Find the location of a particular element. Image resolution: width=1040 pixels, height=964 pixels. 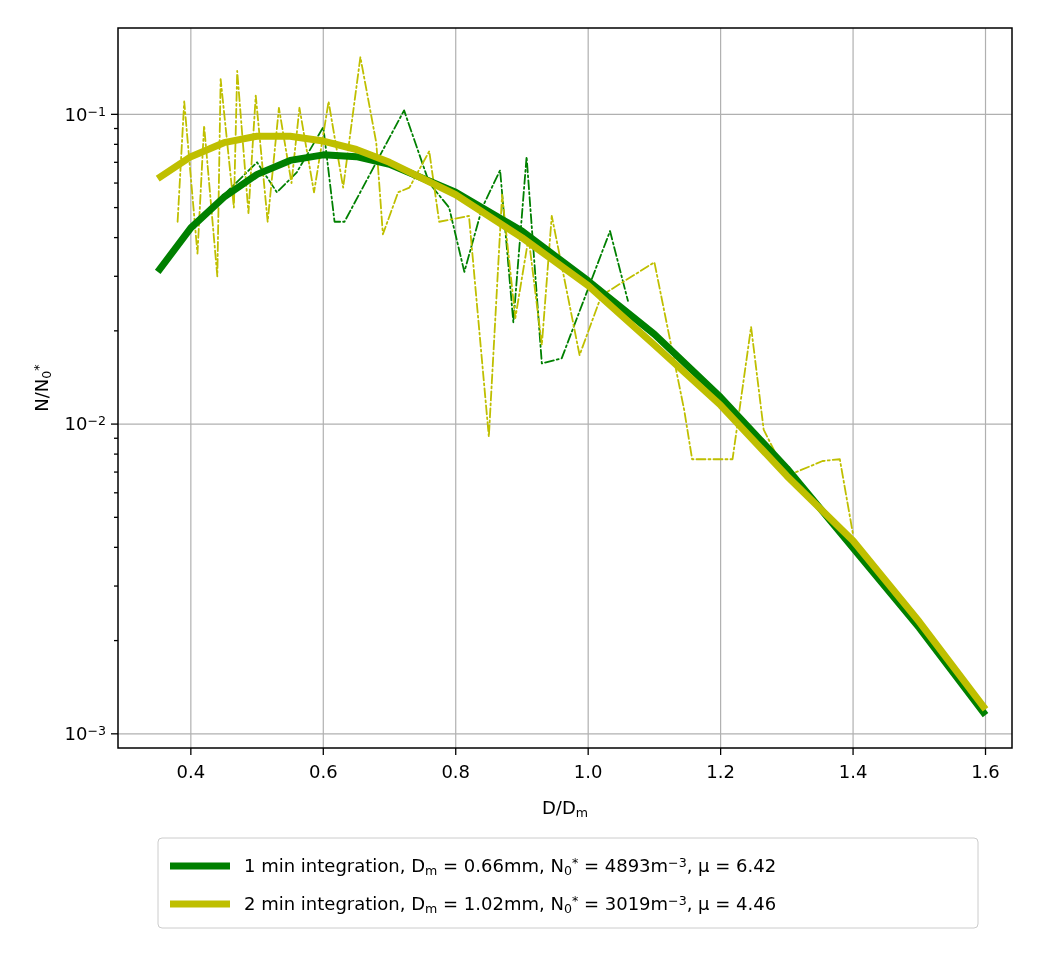

x-tick-label: 1.2 is located at coordinates (720, 771).